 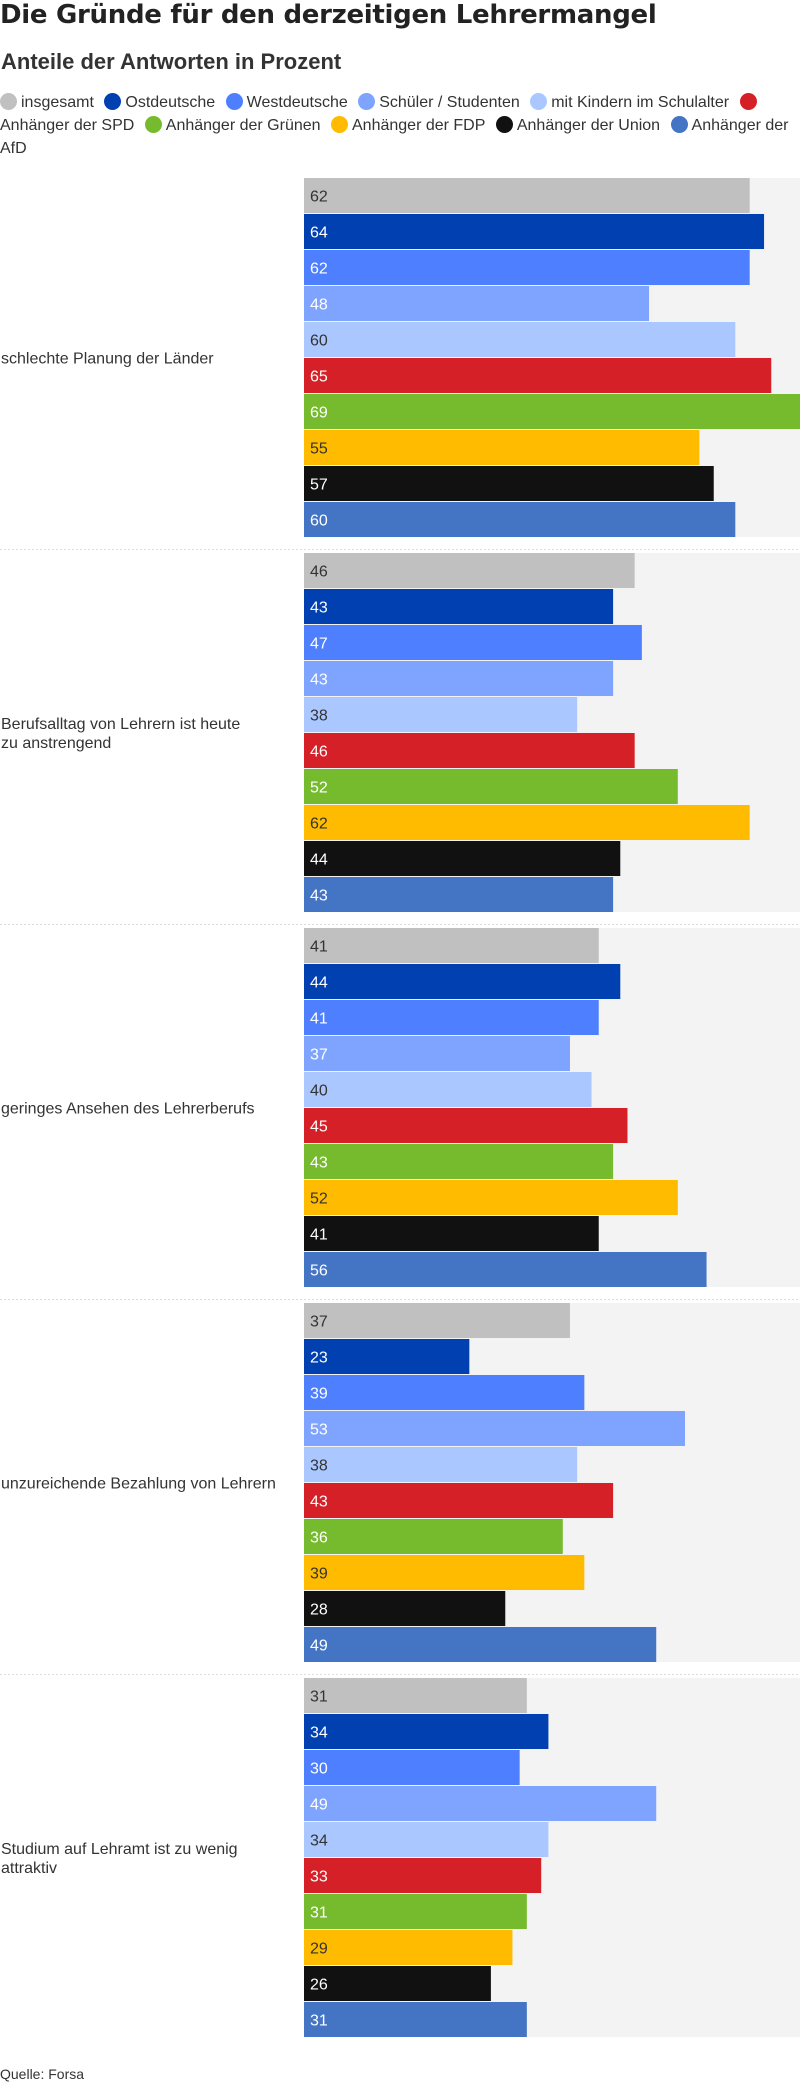 What do you see at coordinates (319, 233) in the screenshot?
I see `data-label: 64` at bounding box center [319, 233].